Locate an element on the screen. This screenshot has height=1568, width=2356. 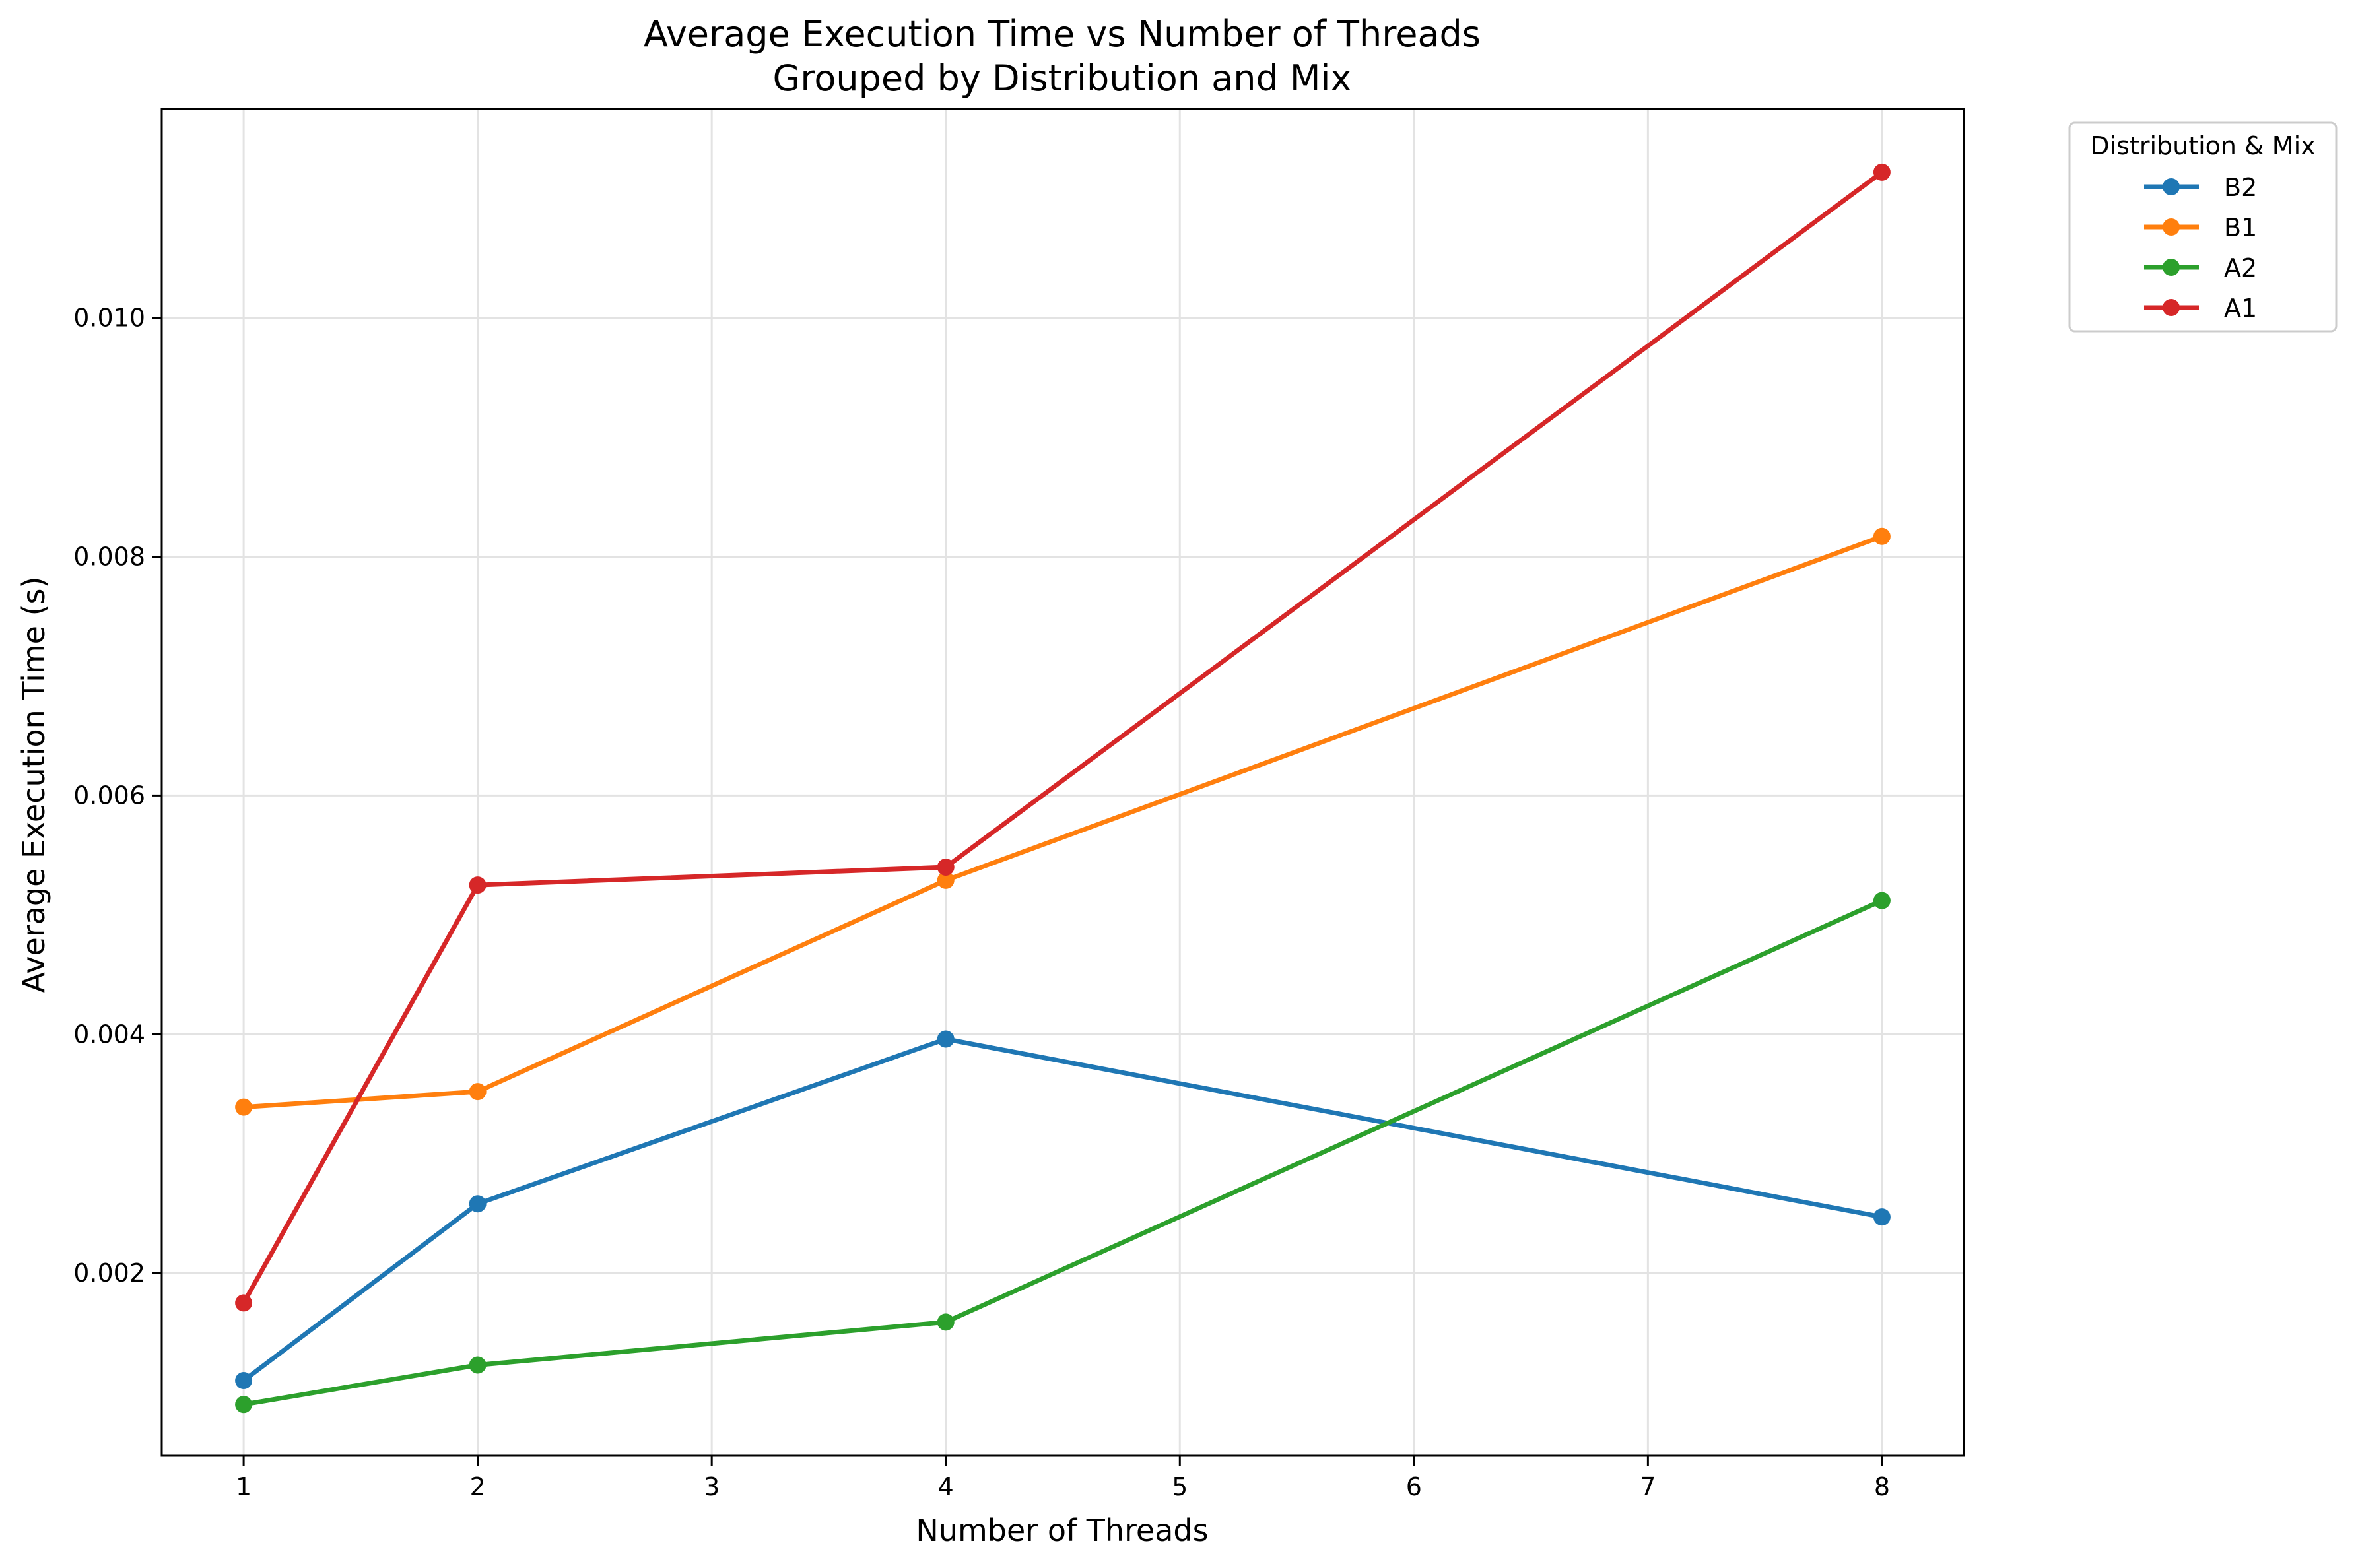
legend-entry-a1: A1 is located at coordinates (2200, 308).